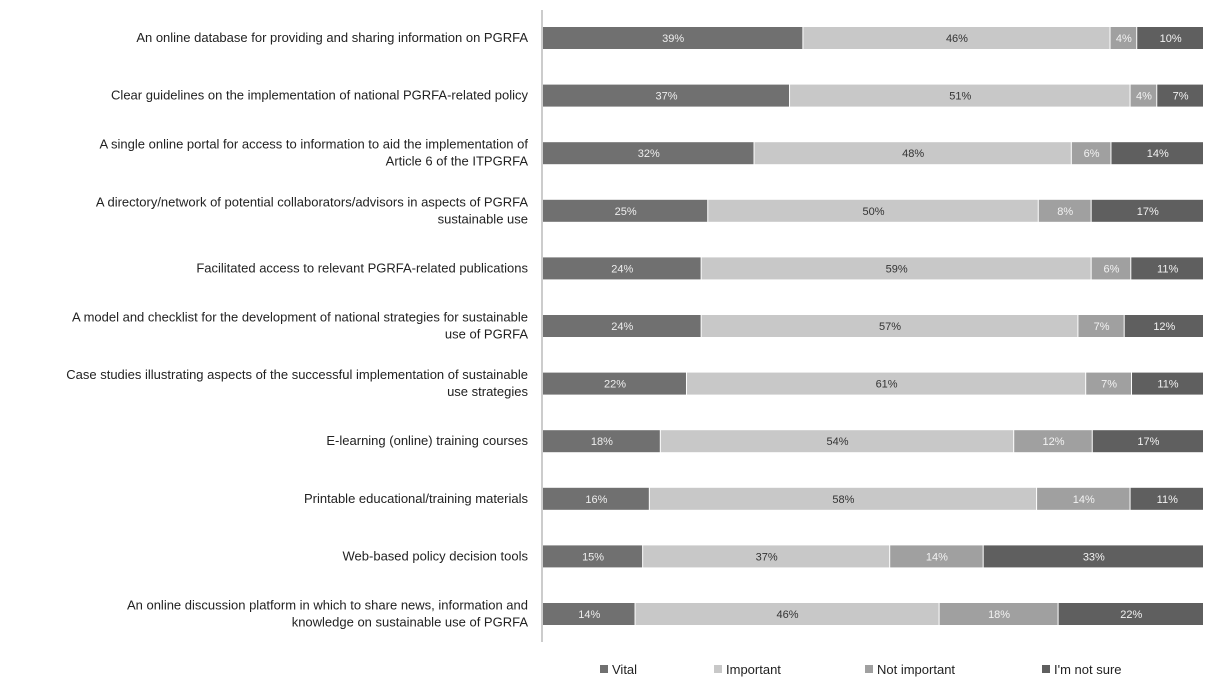  Describe the element at coordinates (486, 334) in the screenshot. I see `category-label: use of PGRFA` at that location.